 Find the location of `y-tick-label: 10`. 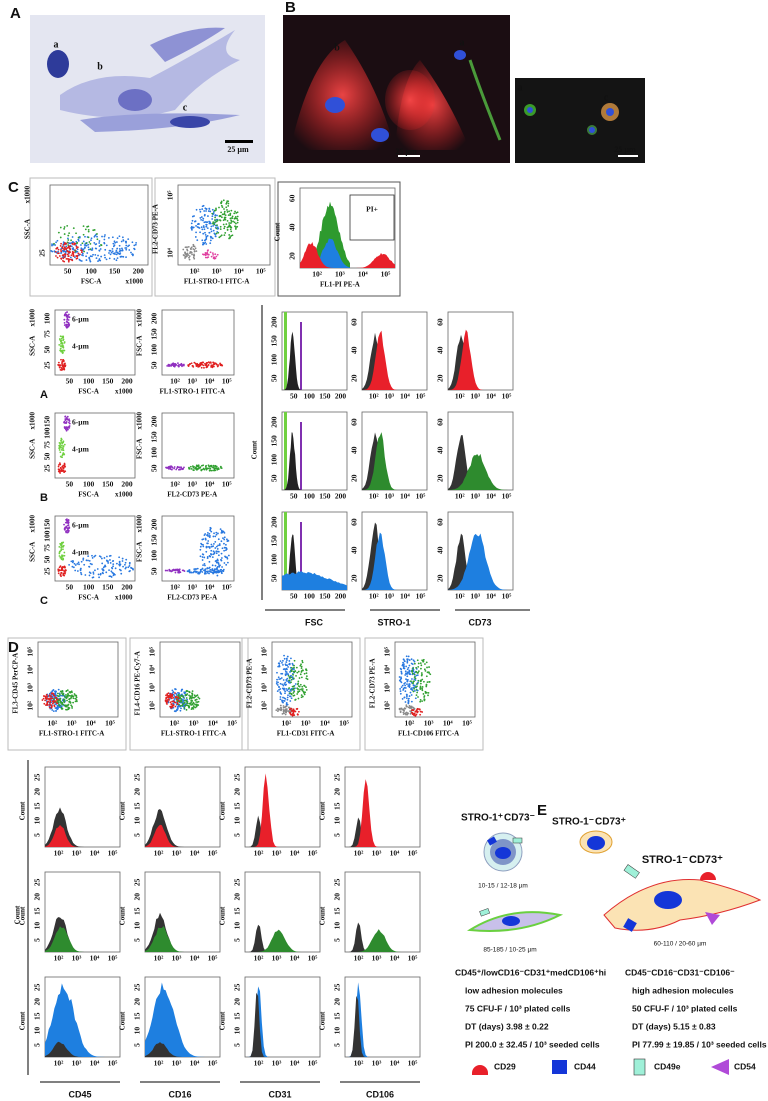

y-tick-label: 10 is located at coordinates (137, 1031).